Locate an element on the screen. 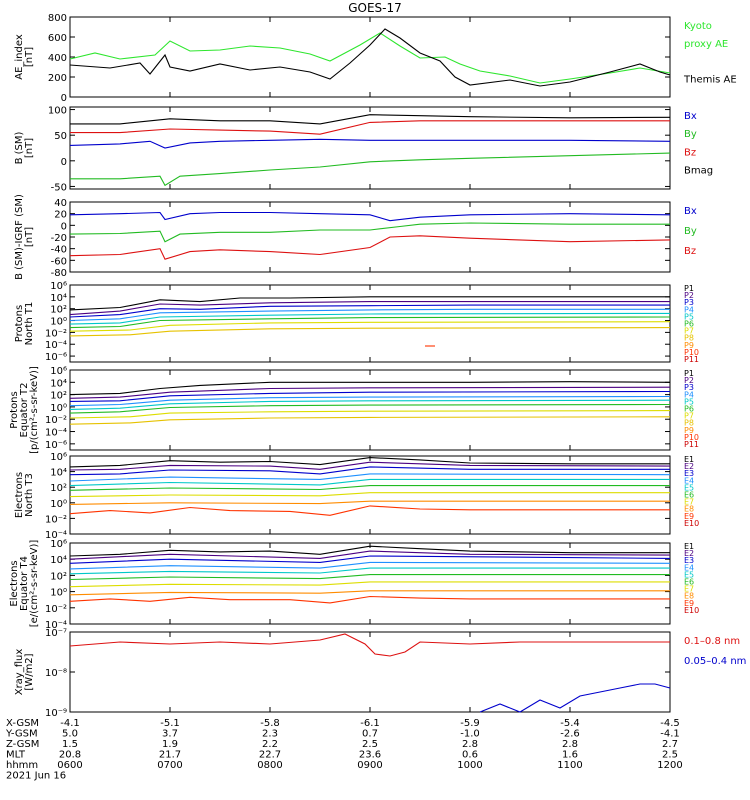 This screenshot has height=800, width=750. ephemeris-value: 0.6 is located at coordinates (470, 755).